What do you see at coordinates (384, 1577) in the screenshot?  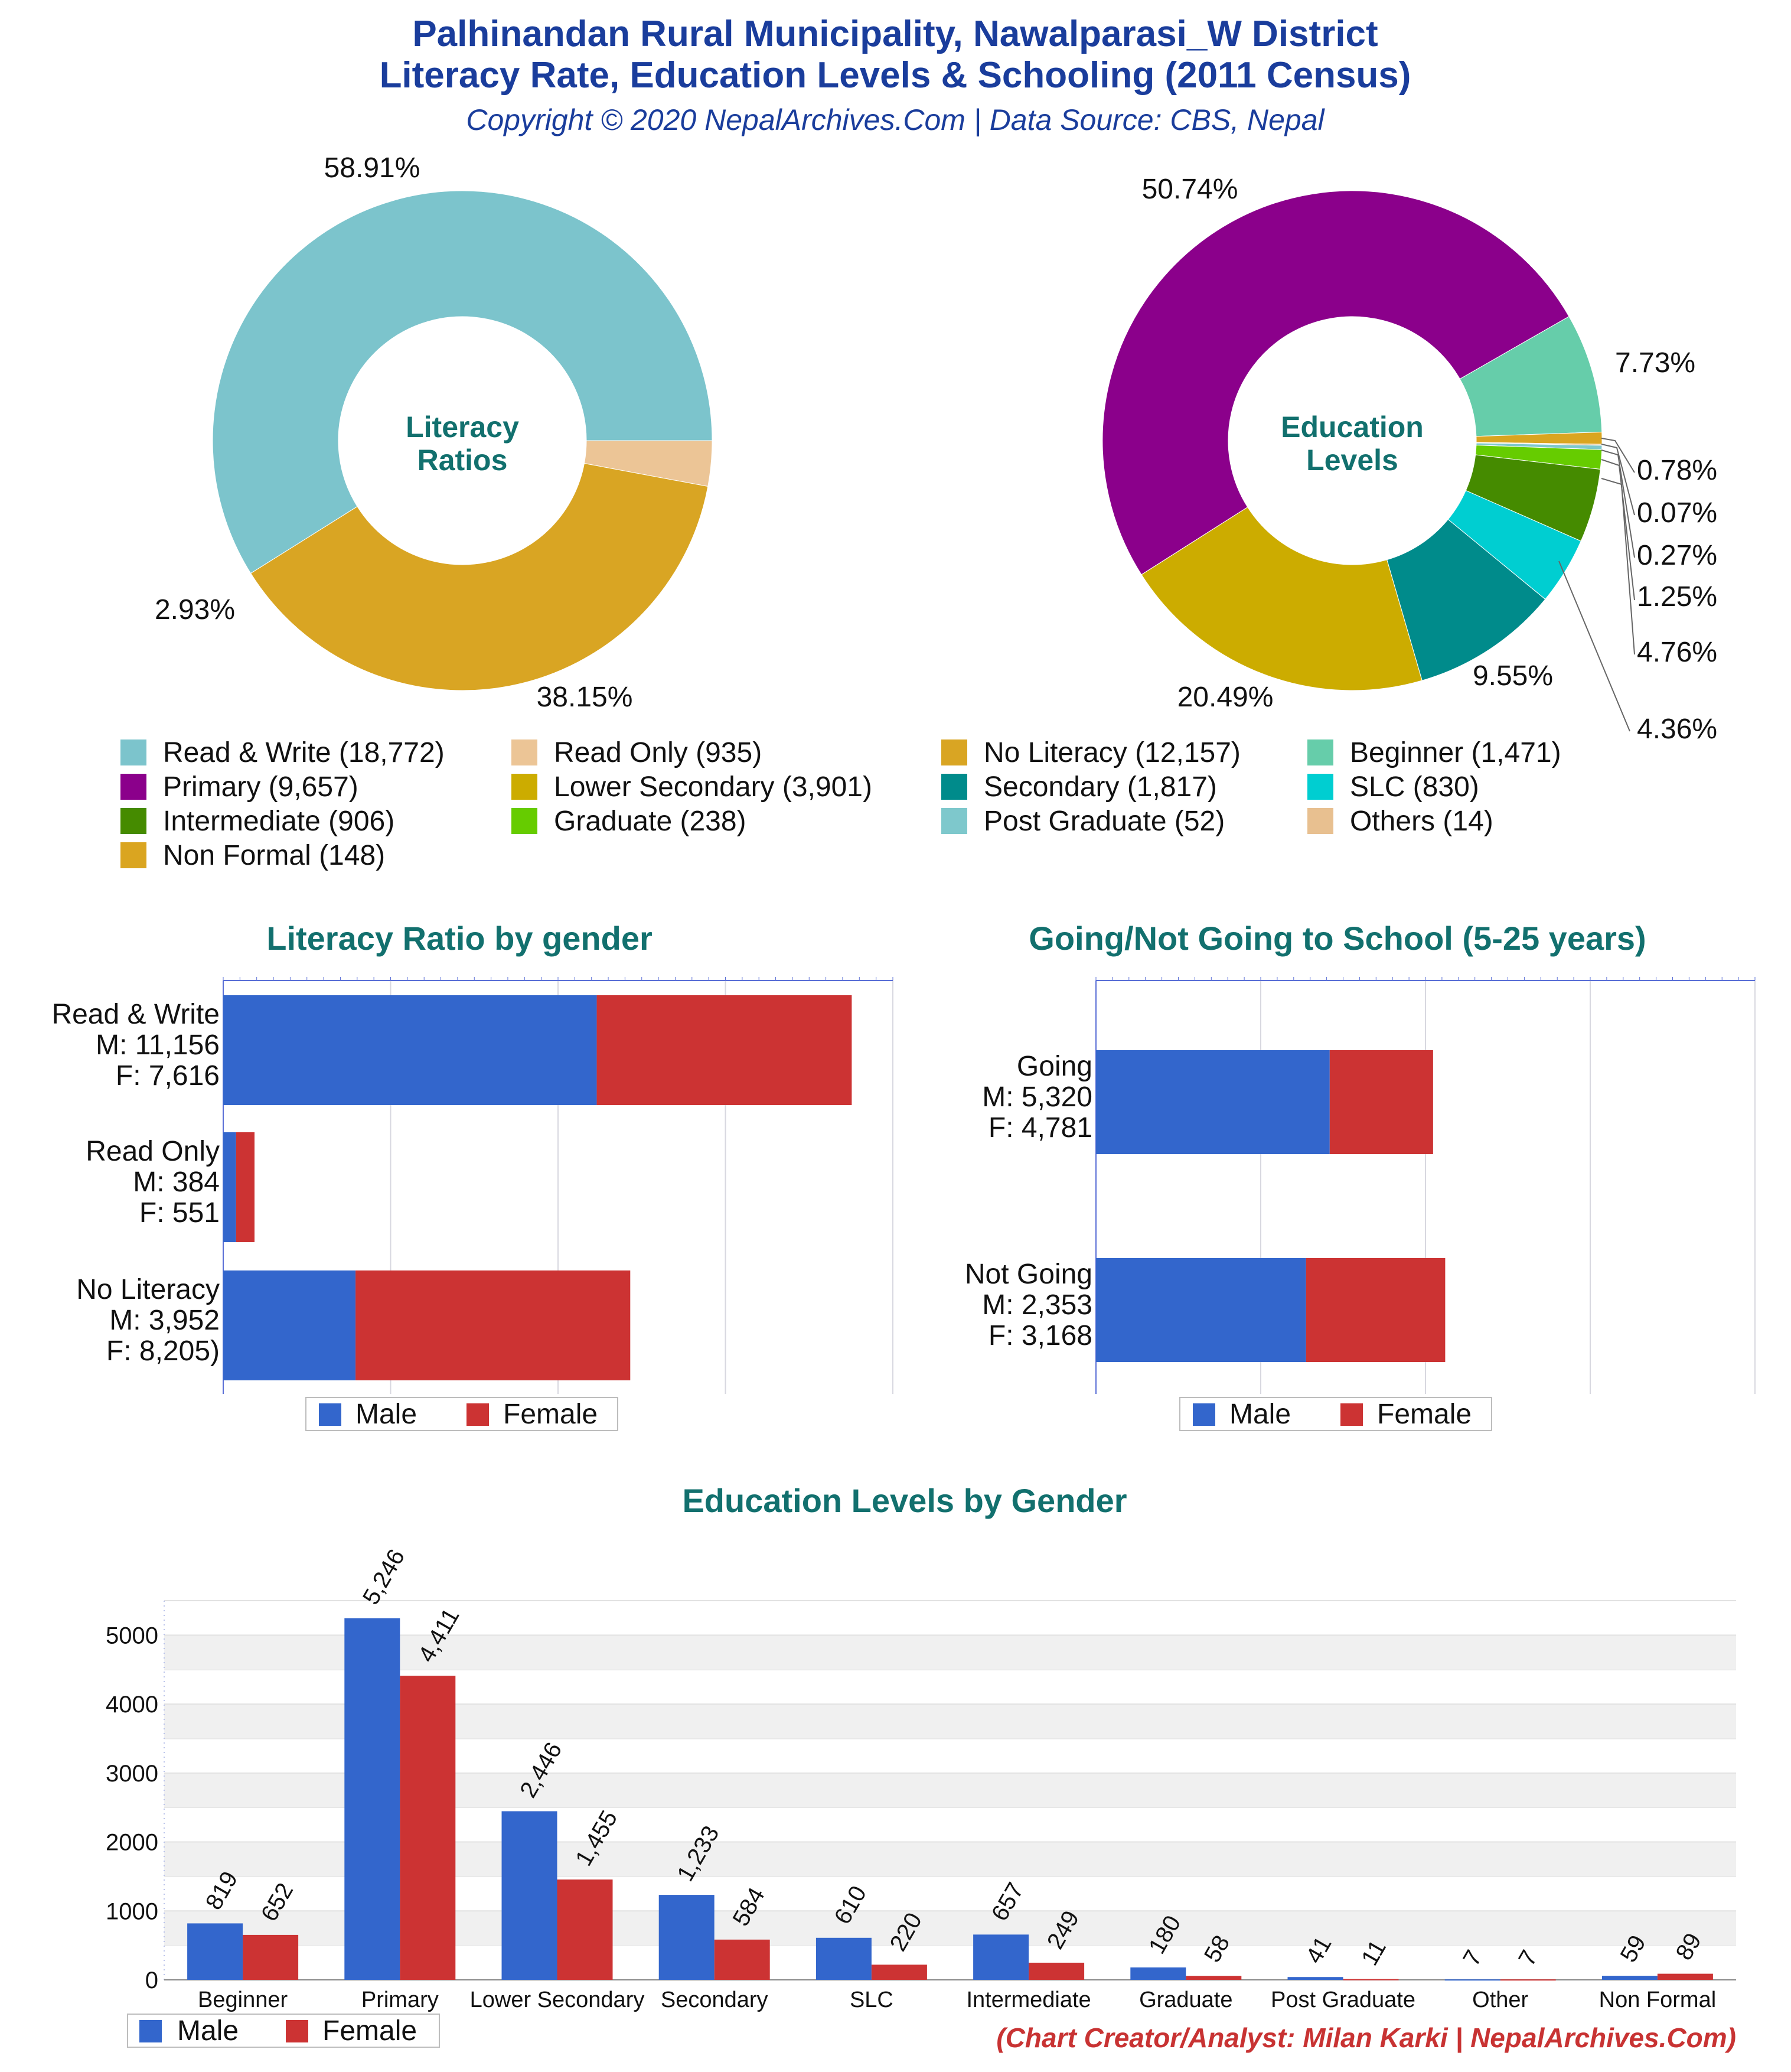 I see `data-label-male-primary: 5,246` at bounding box center [384, 1577].